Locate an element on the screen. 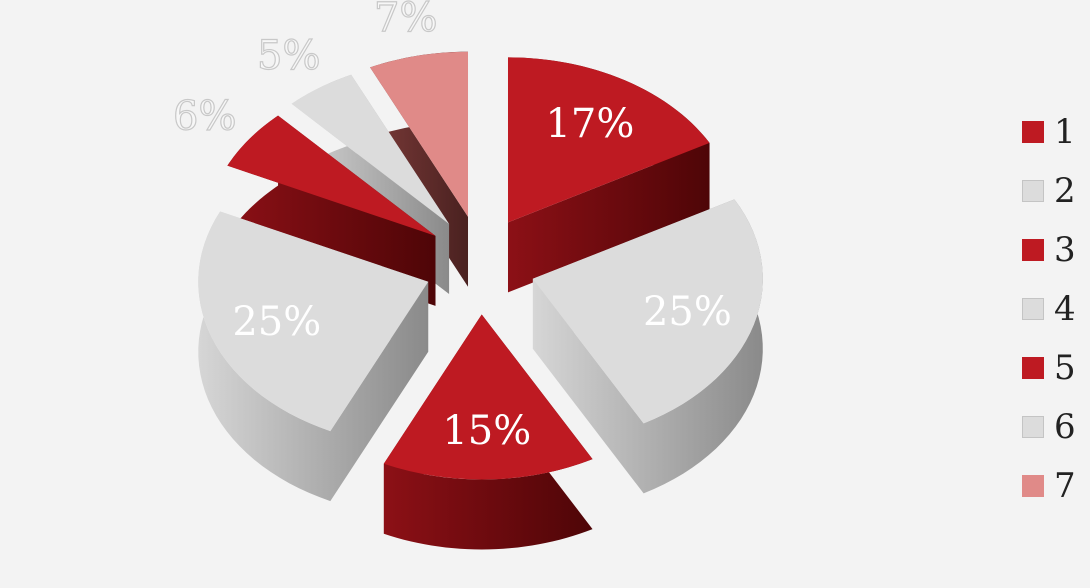  data-label-7: 7% is located at coordinates (405, 20).